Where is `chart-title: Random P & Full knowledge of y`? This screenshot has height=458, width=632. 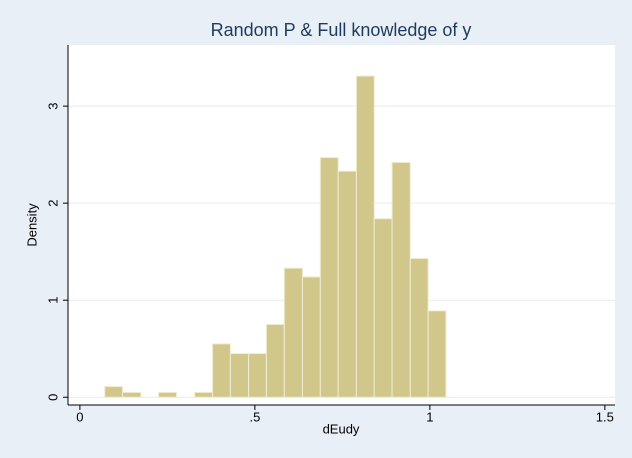 chart-title: Random P & Full knowledge of y is located at coordinates (341, 30).